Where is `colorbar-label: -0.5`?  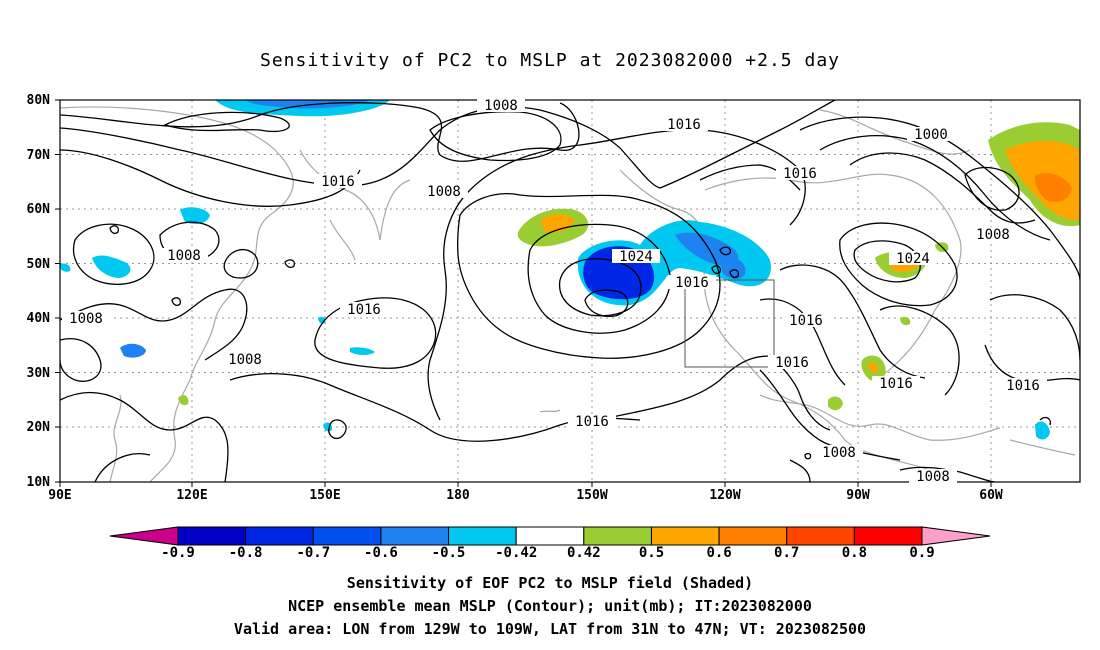
colorbar-label: -0.5 is located at coordinates (449, 553).